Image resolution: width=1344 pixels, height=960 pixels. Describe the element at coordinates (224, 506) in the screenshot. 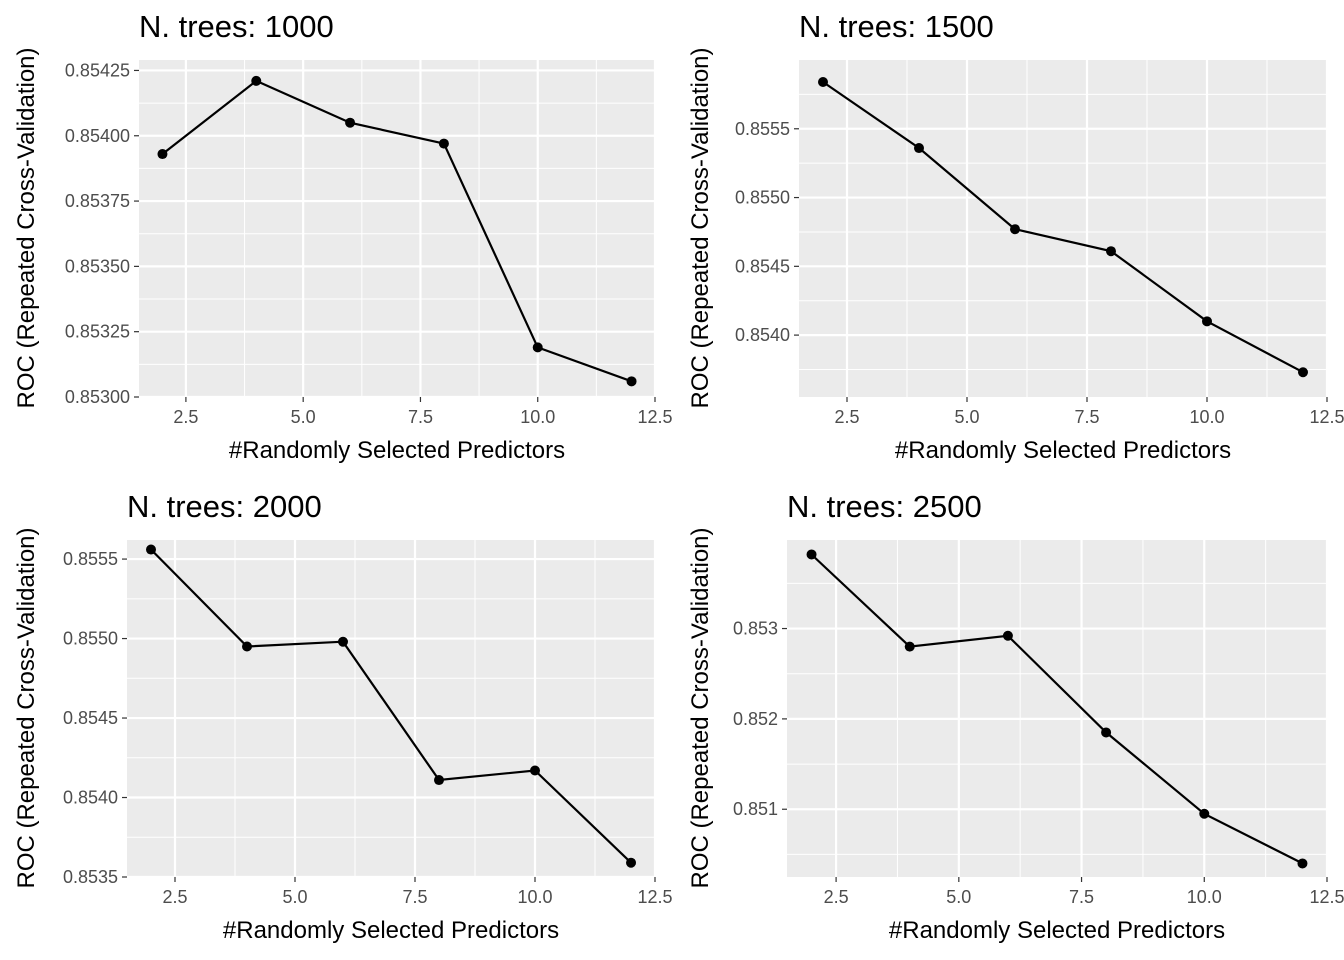

I see `panel-title: N. trees: 2000` at that location.